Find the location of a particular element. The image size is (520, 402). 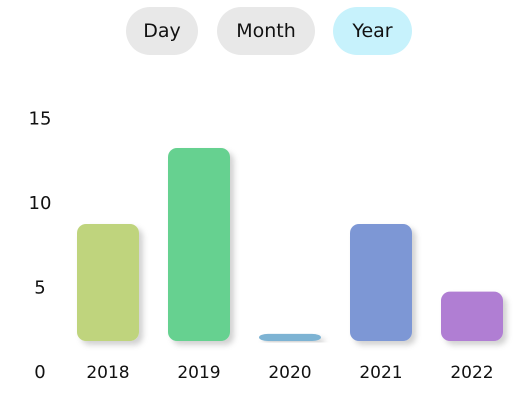

tab-day: Day is located at coordinates (162, 31).